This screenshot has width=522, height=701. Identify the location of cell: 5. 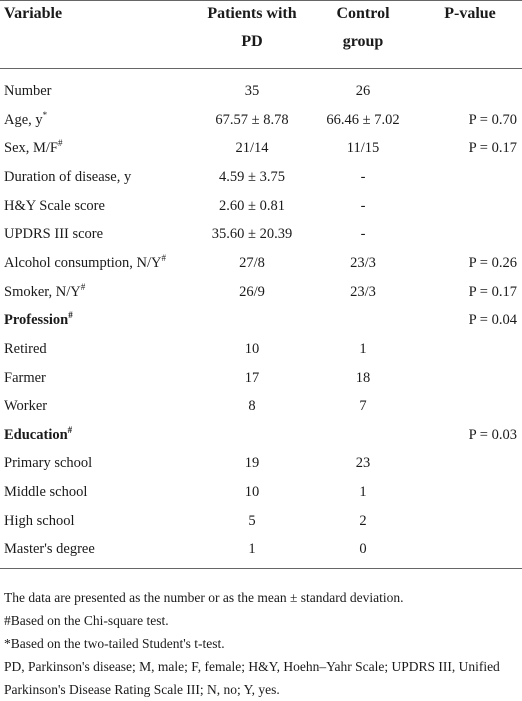
(252, 520).